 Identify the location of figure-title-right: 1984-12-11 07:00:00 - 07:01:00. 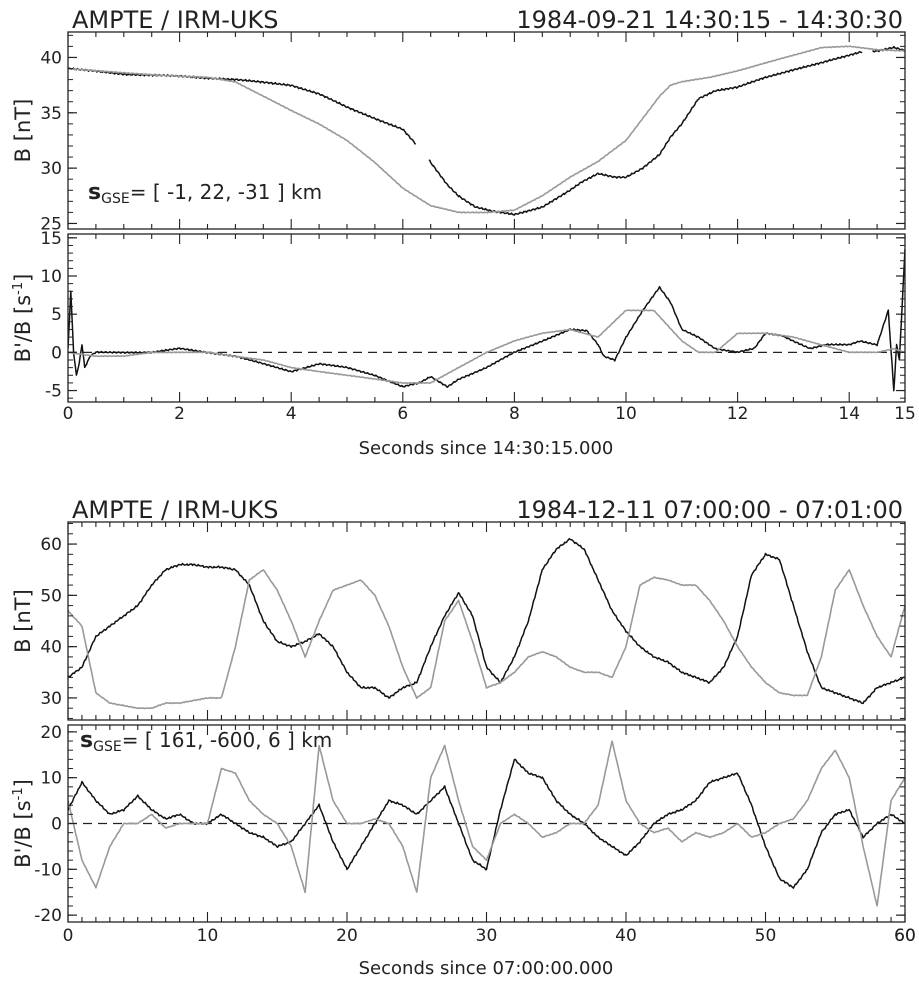
(709, 510).